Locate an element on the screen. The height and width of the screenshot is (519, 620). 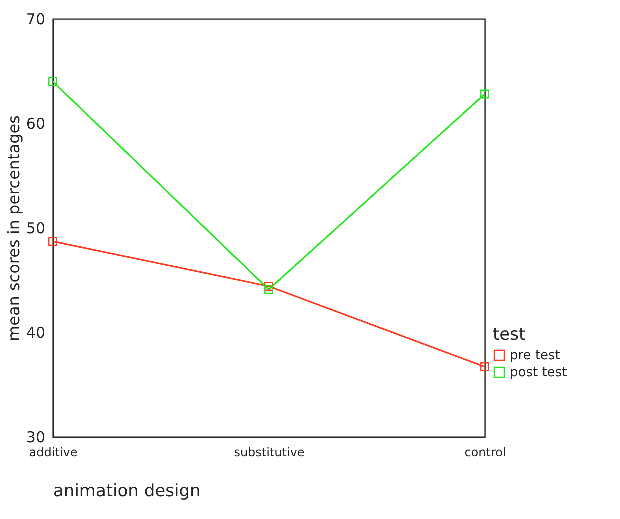
x-tick-label: control is located at coordinates (485, 453).